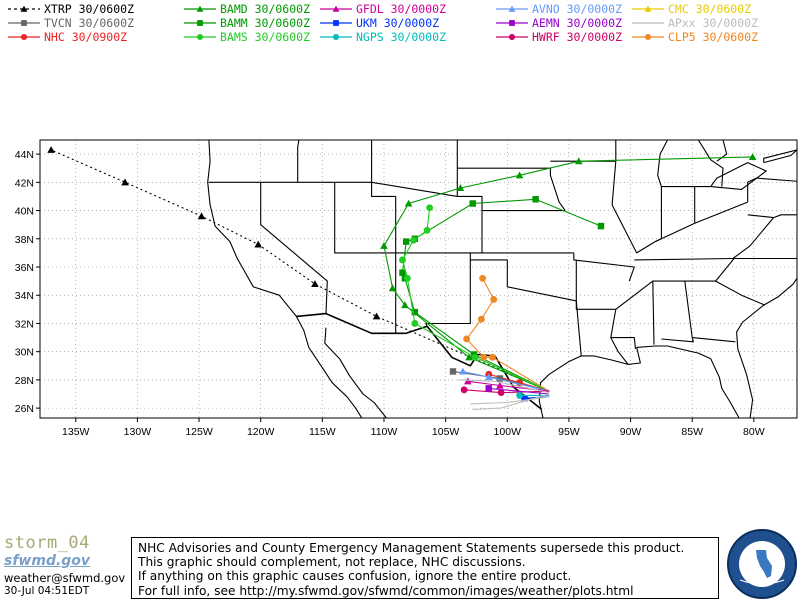 The width and height of the screenshot is (800, 600). I want to click on track-line-bams, so click(475, 299).